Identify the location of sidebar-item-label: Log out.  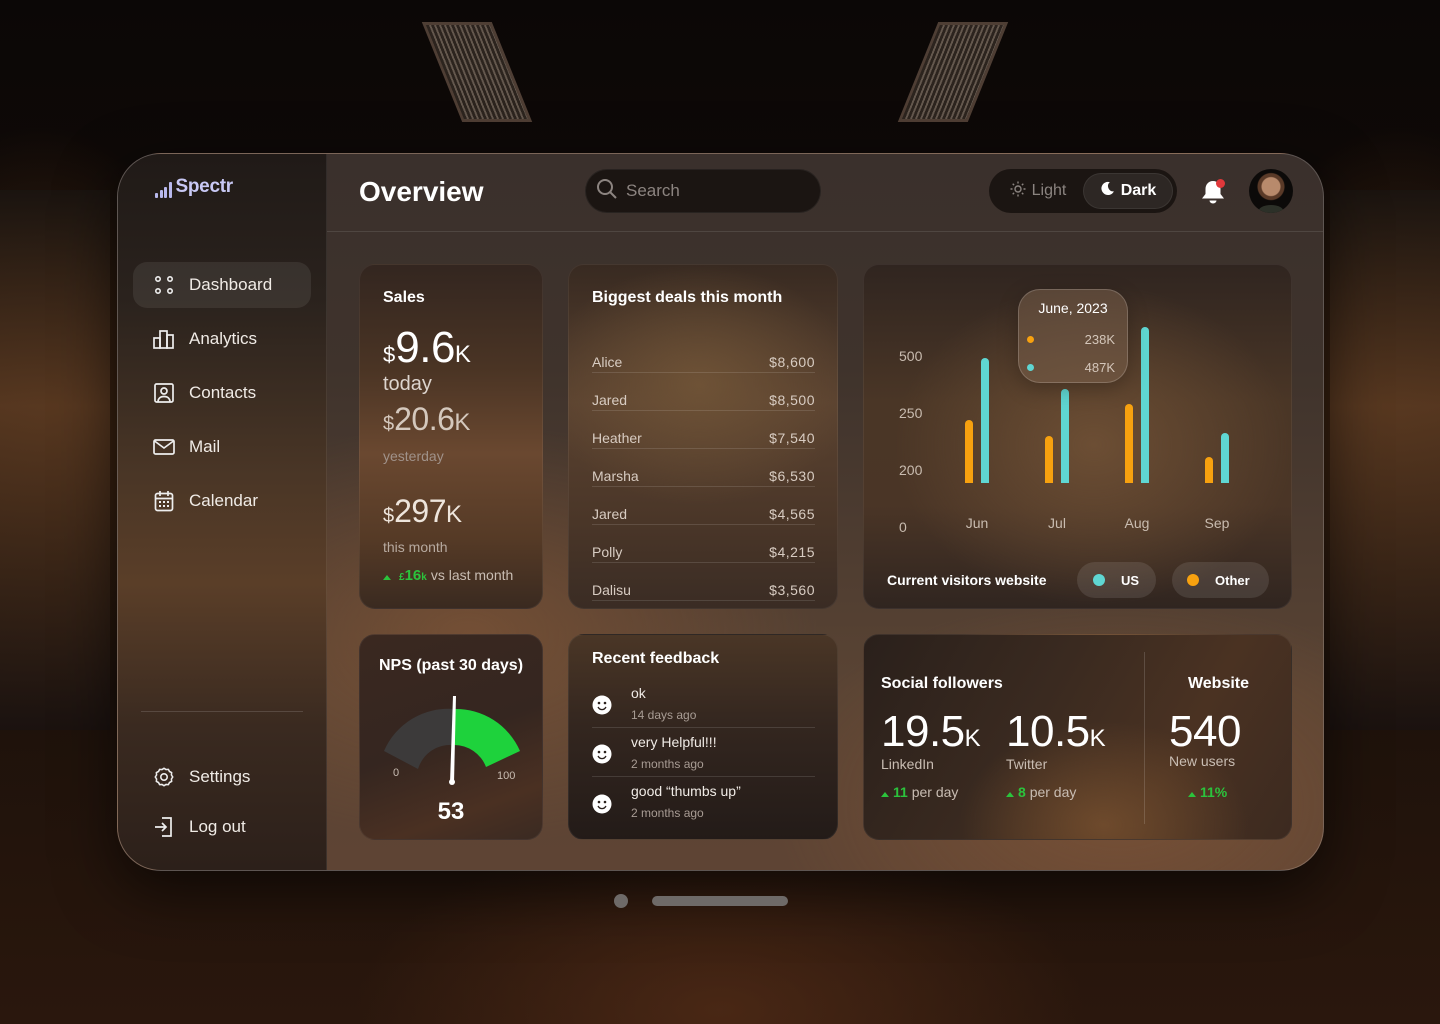
(217, 826).